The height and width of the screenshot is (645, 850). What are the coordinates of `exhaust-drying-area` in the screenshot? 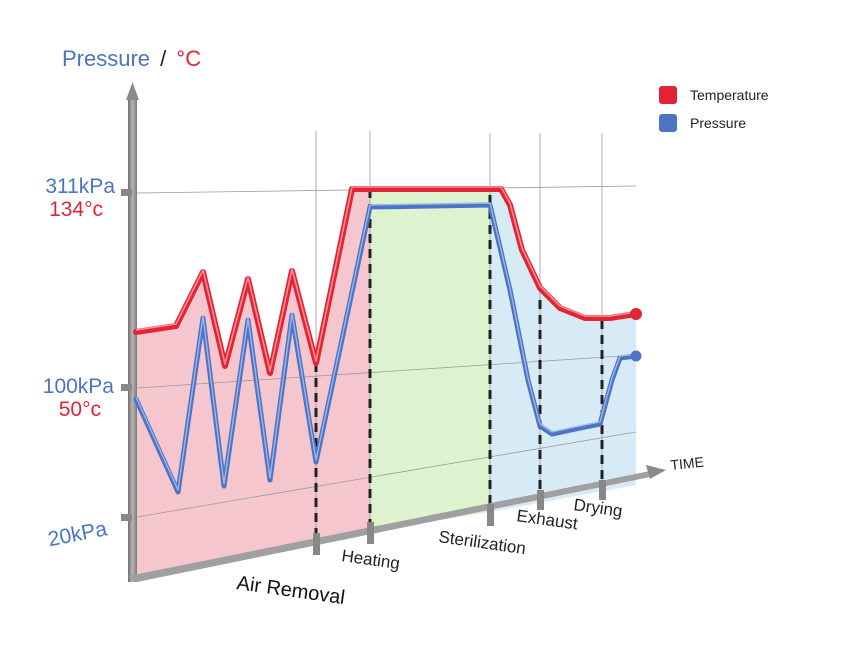 It's located at (563, 350).